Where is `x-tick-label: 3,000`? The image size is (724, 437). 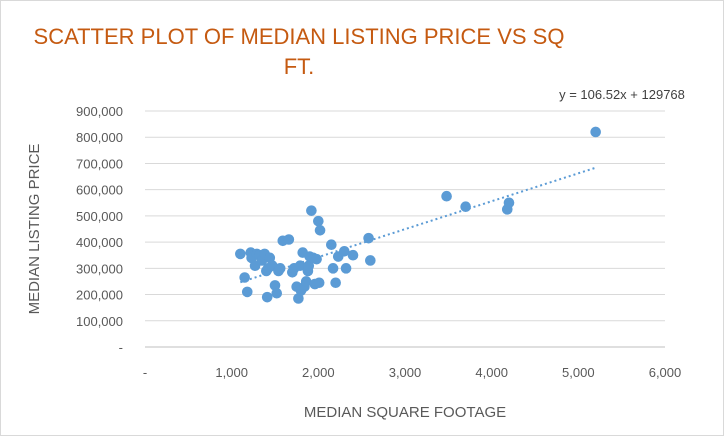 x-tick-label: 3,000 is located at coordinates (405, 372).